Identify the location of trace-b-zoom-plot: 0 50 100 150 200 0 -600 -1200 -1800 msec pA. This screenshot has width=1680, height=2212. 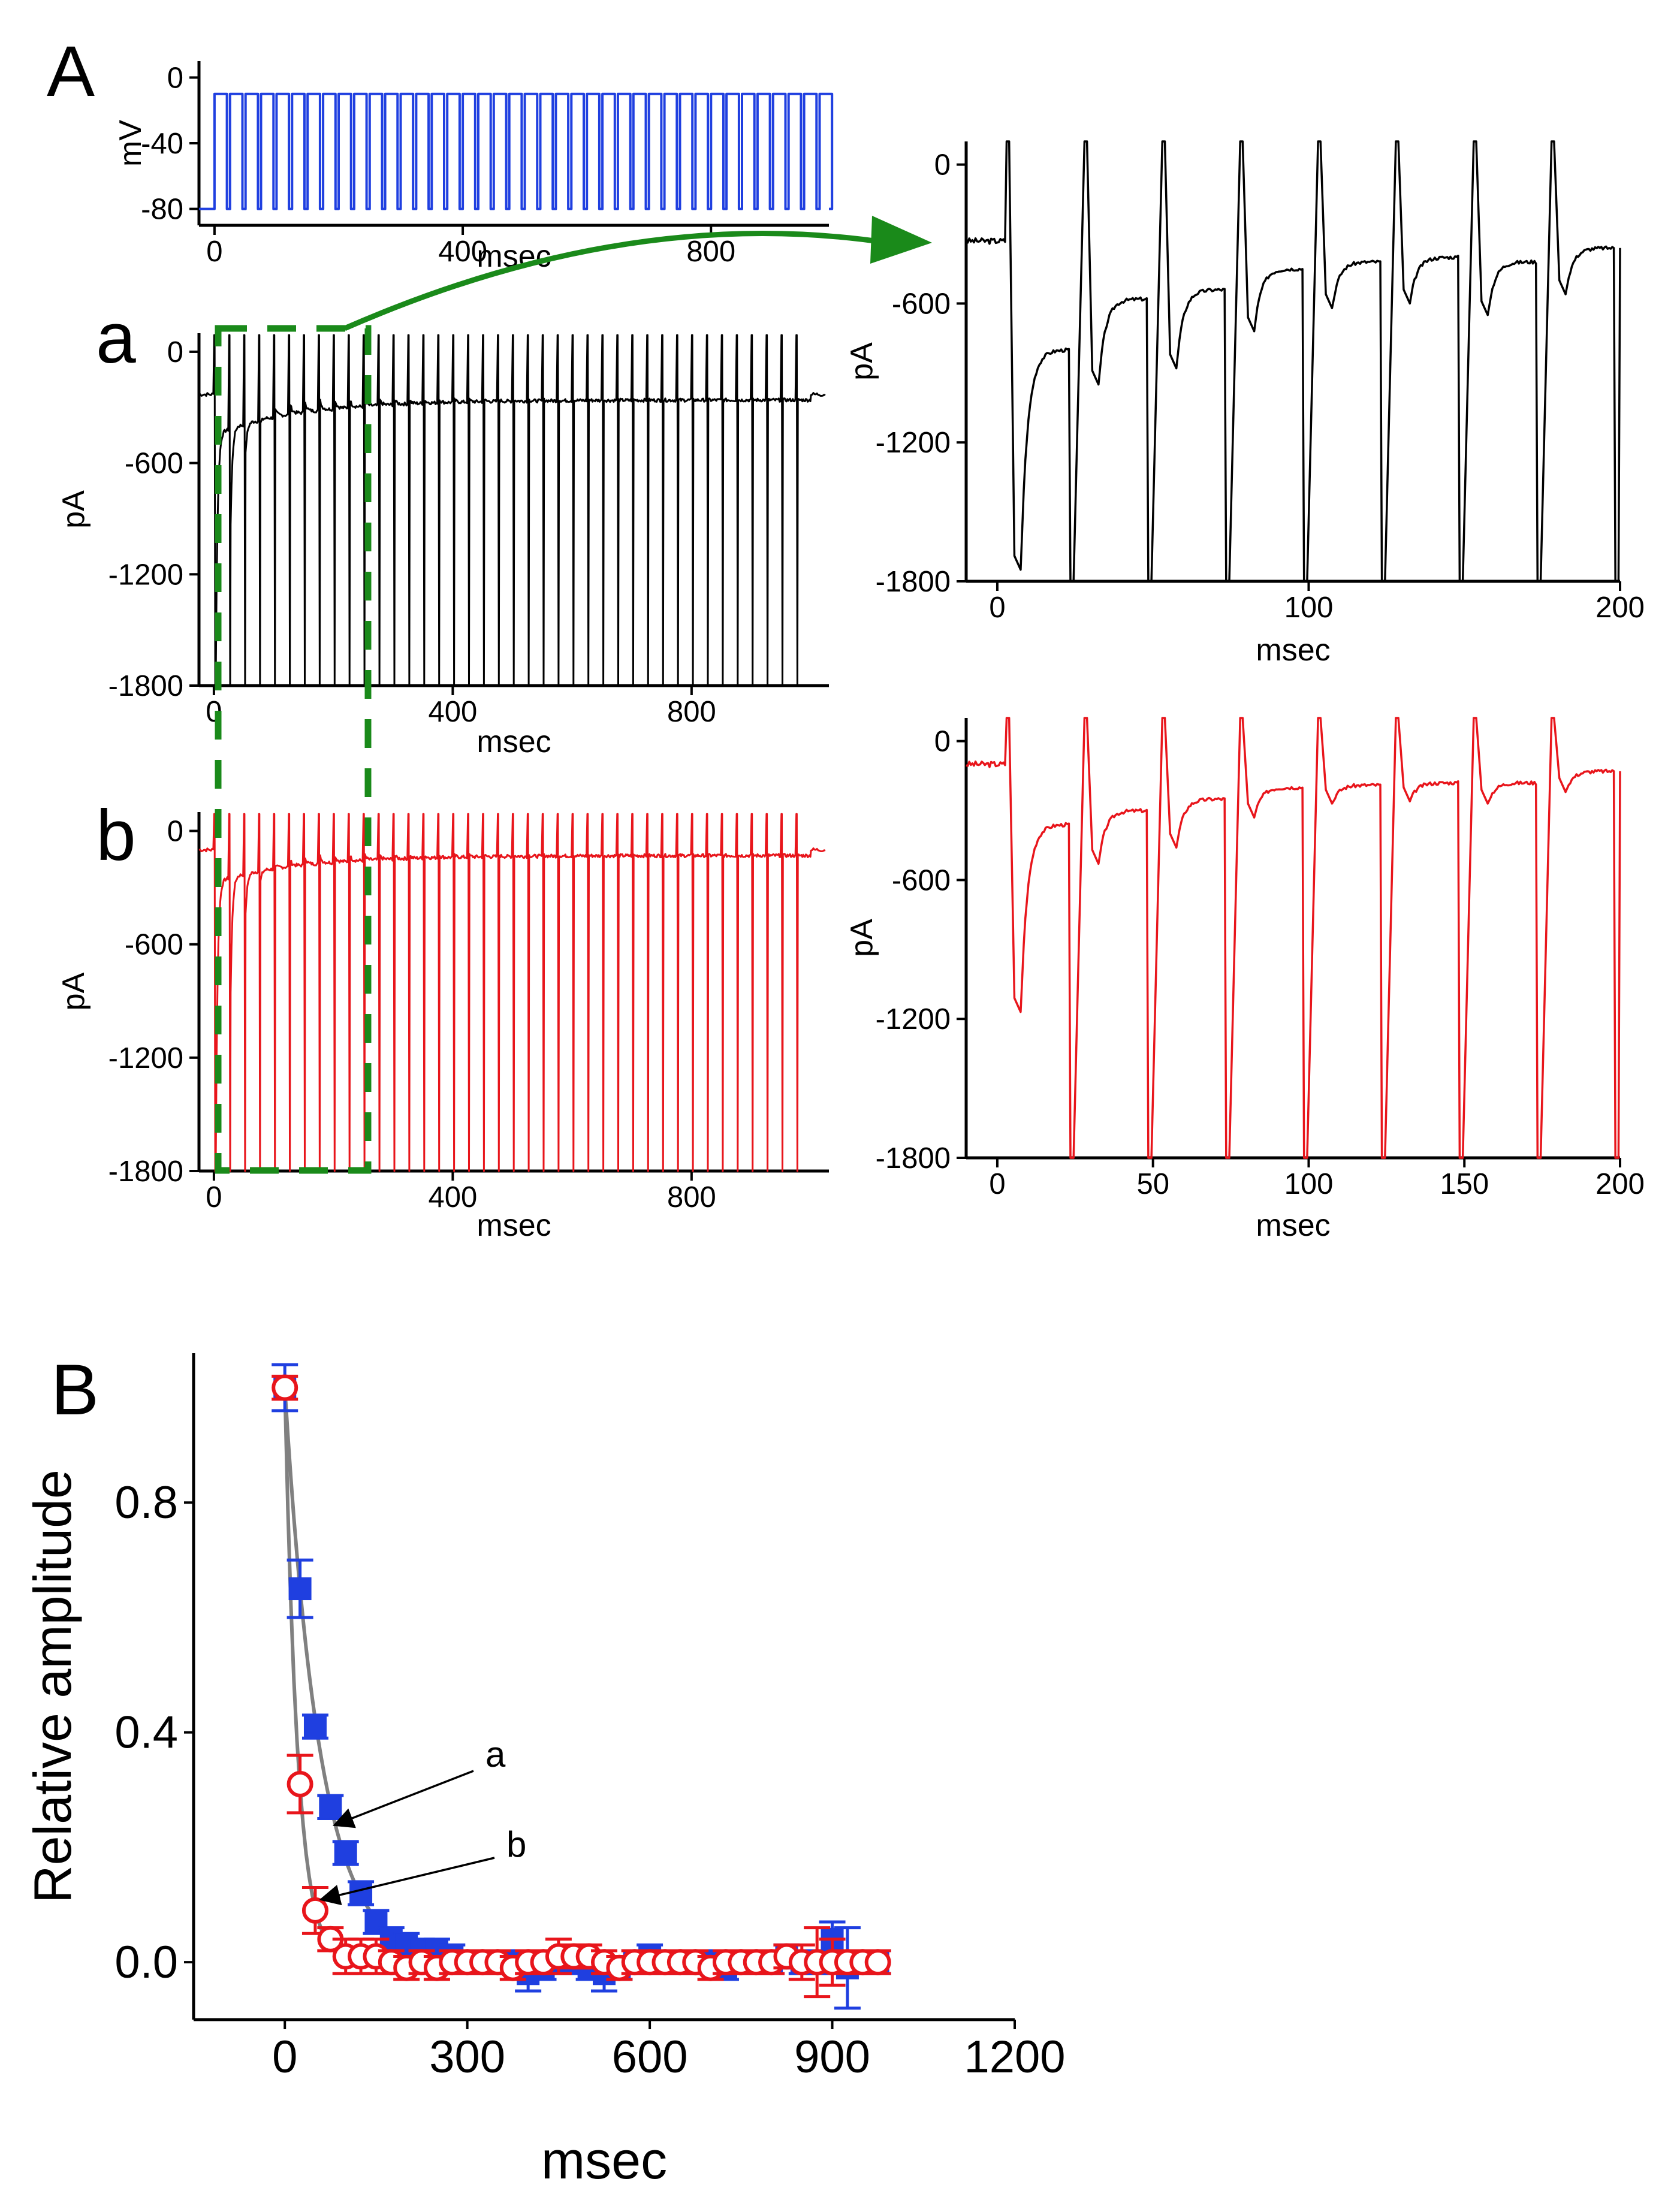
(1245, 980).